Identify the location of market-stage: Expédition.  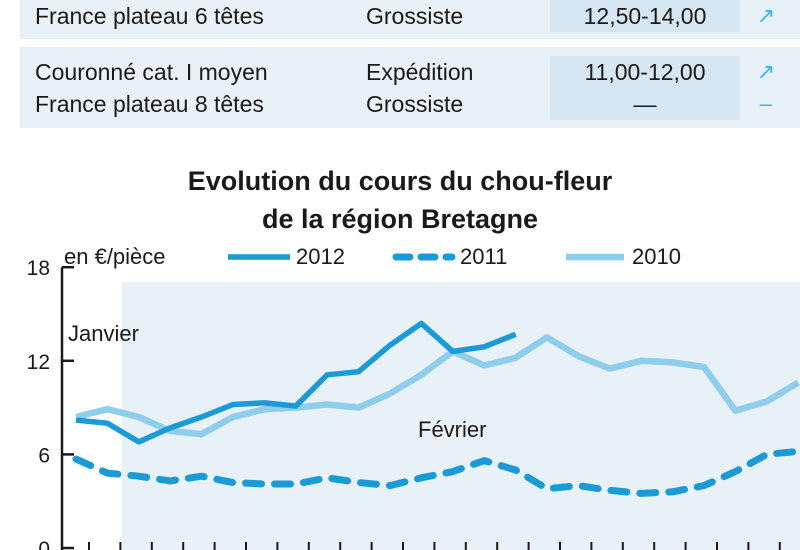
(420, 72).